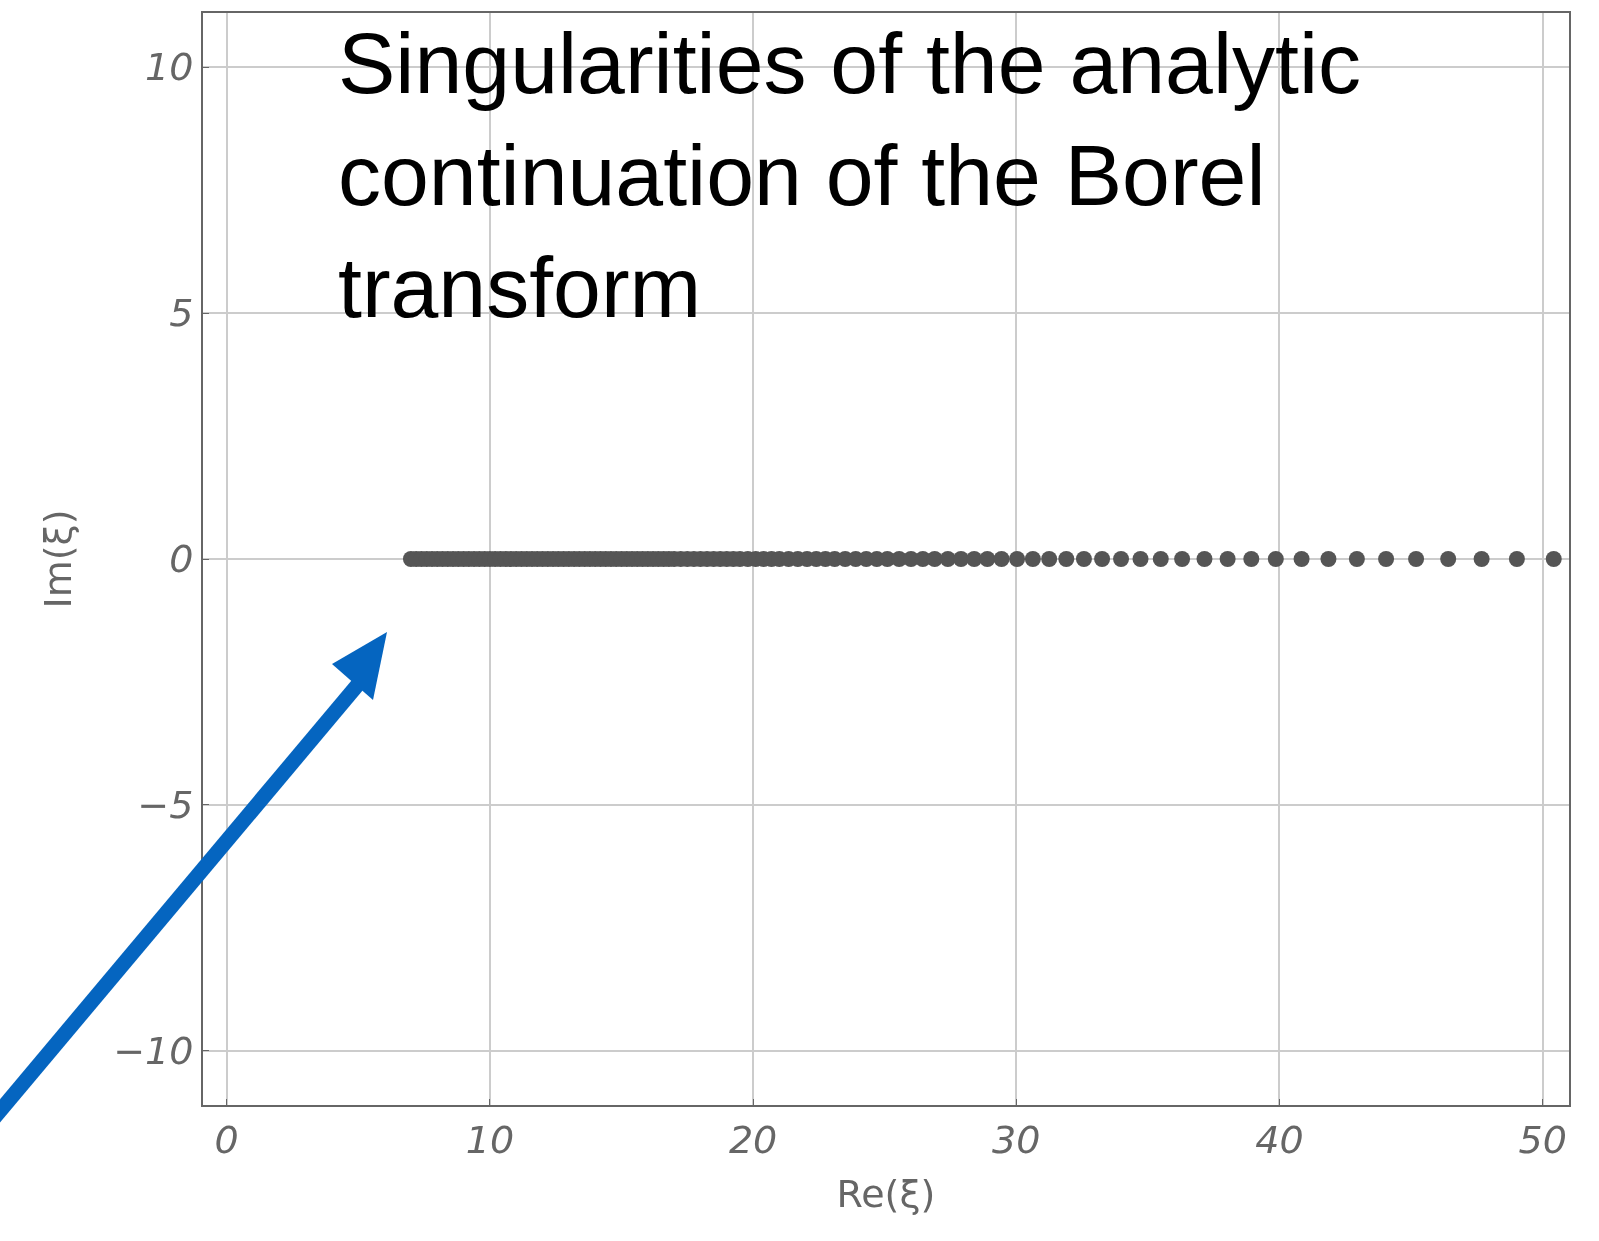 Image resolution: width=1599 pixels, height=1241 pixels. Describe the element at coordinates (886, 1194) in the screenshot. I see `x-axis-title: Re(ξ)` at that location.